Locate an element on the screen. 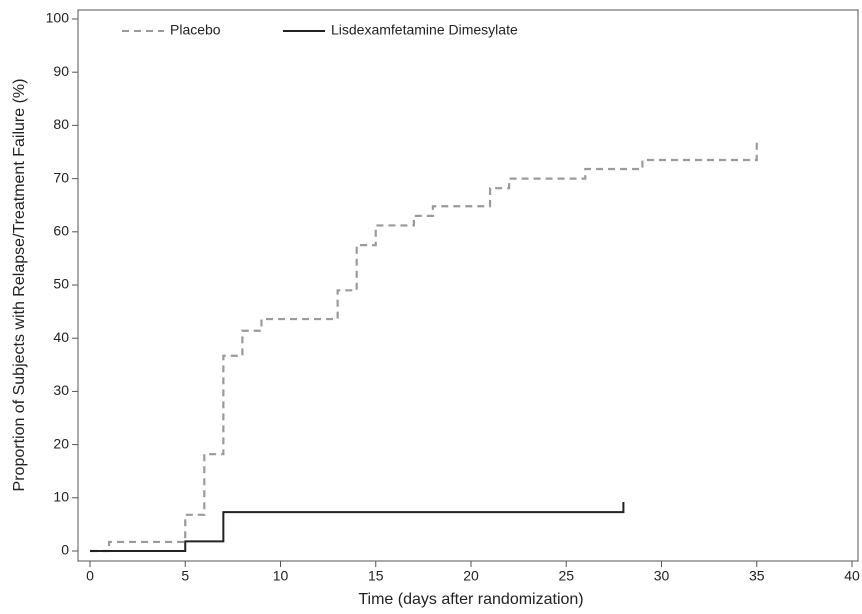 This screenshot has height=614, width=862. x-tick-label: 40 is located at coordinates (852, 576).